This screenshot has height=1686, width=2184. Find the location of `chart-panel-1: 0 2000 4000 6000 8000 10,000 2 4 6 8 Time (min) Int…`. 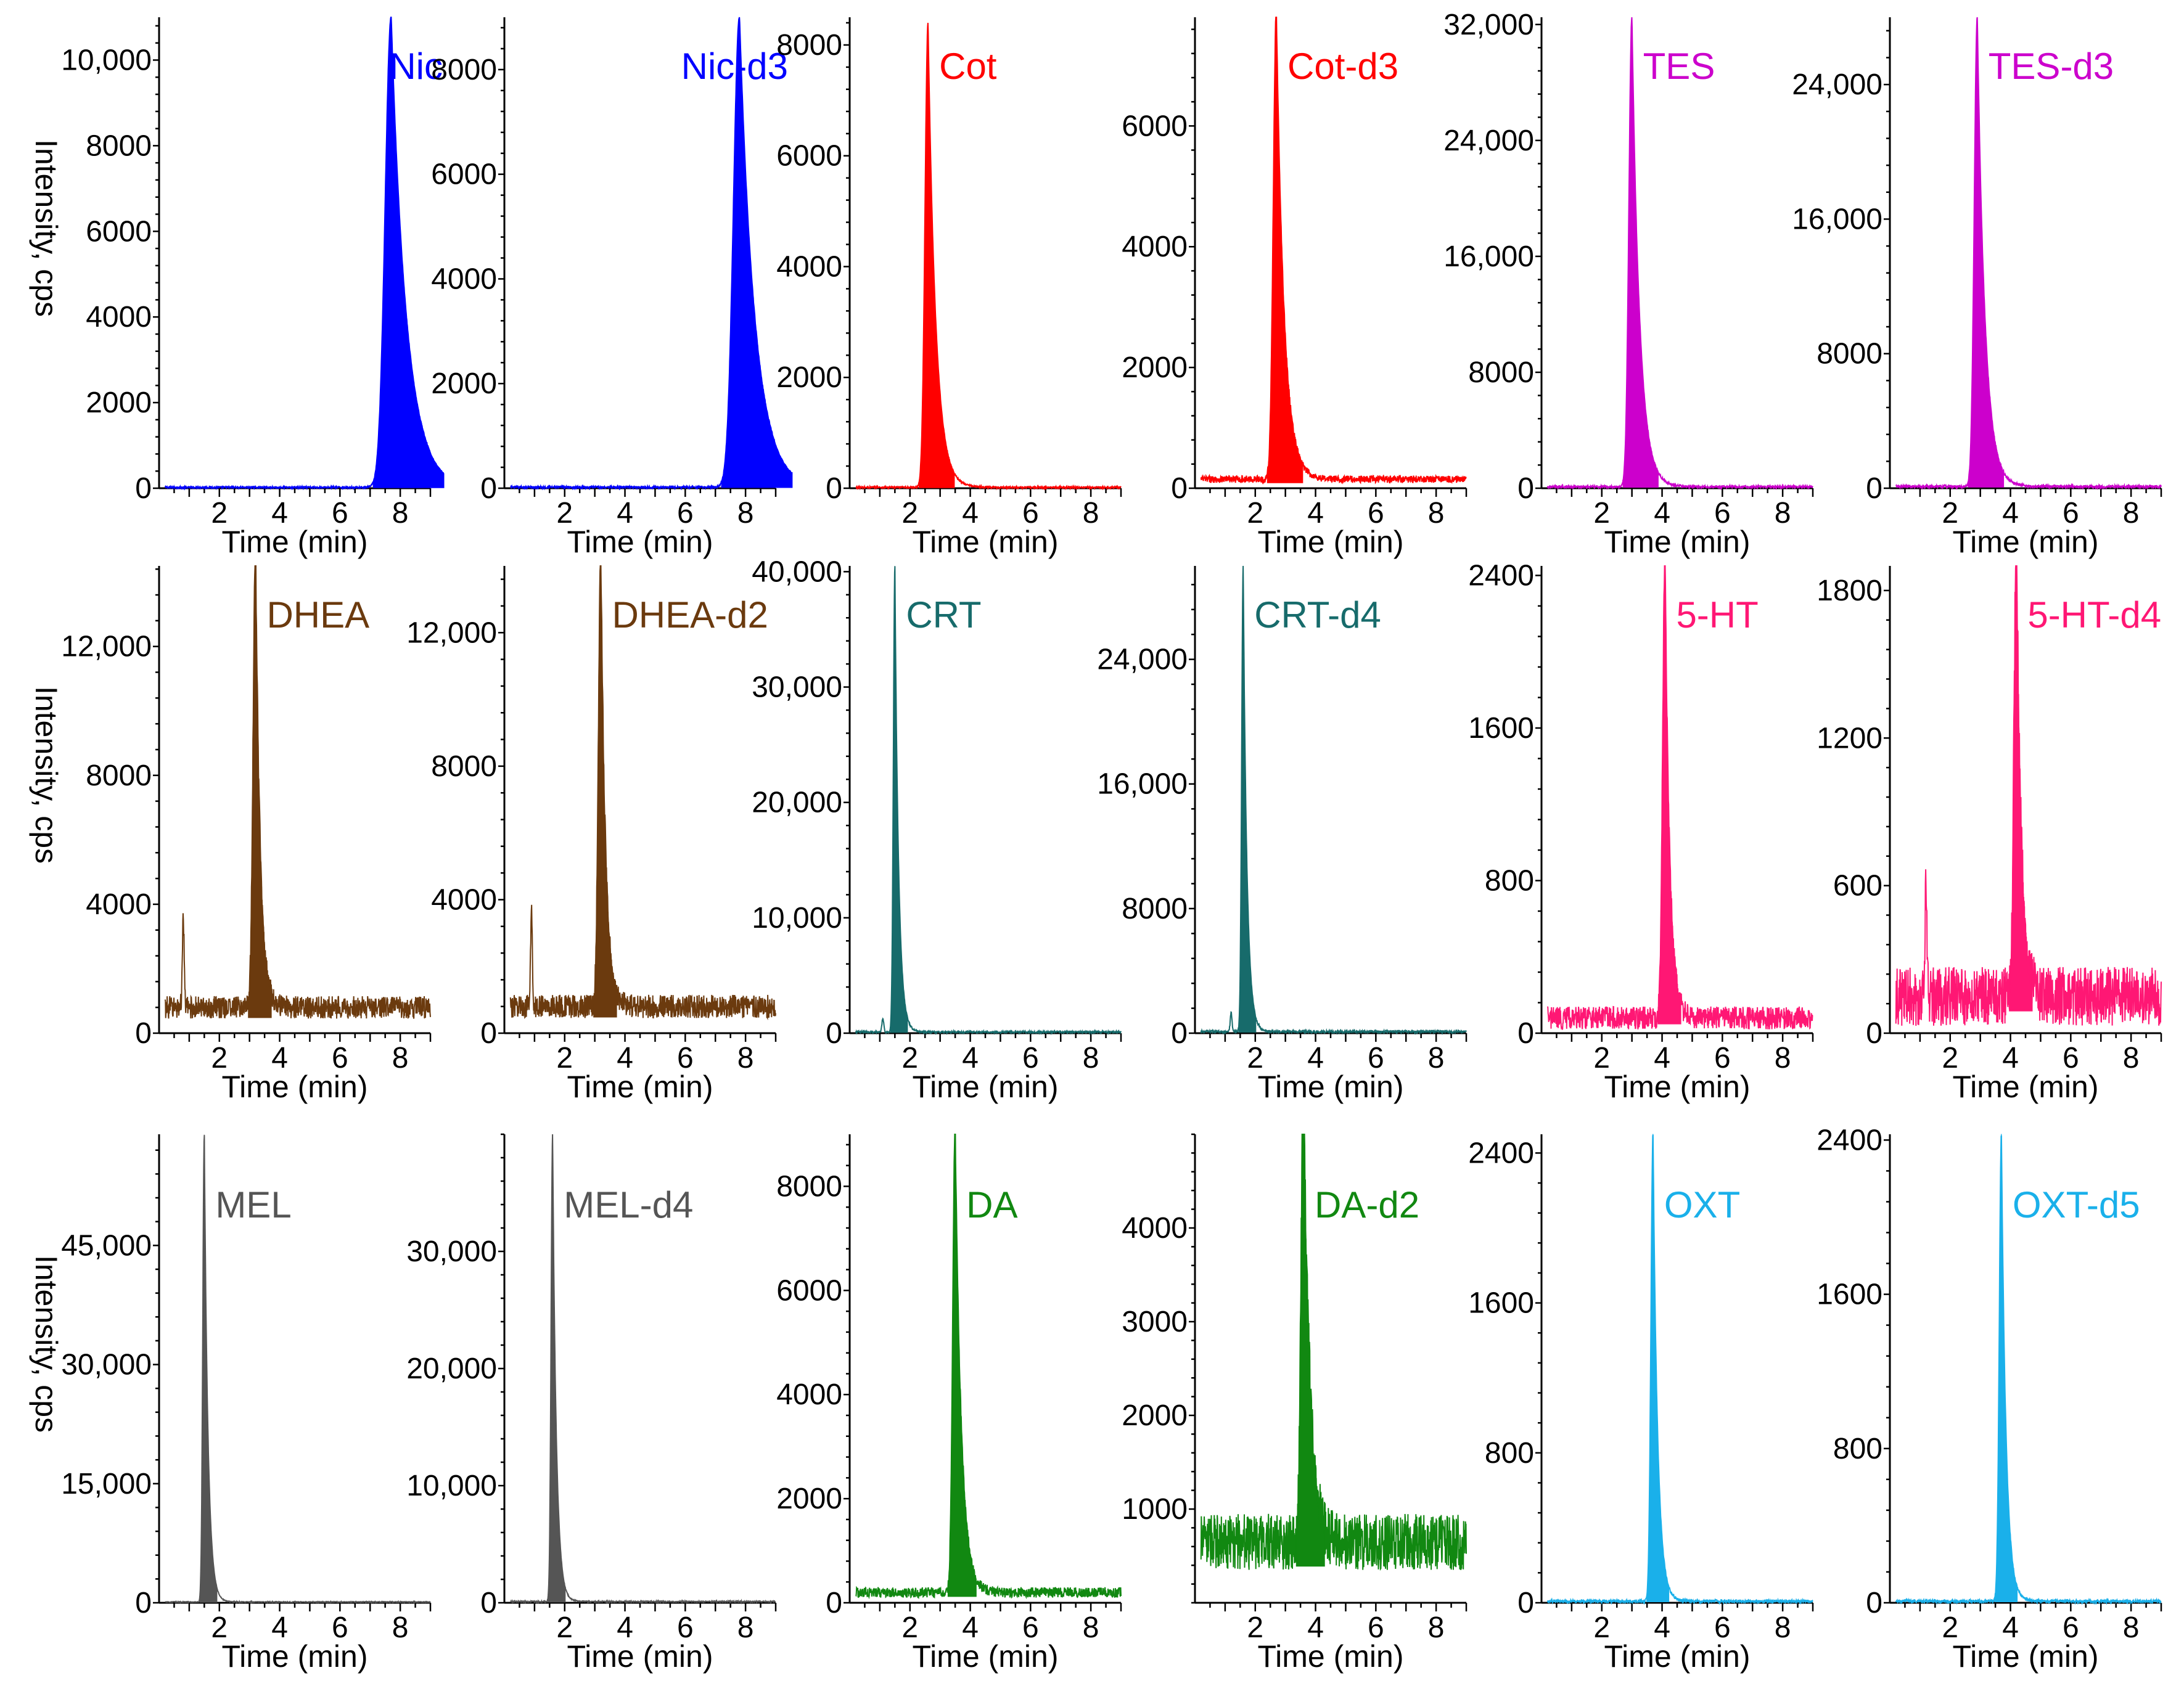

chart-panel-1: 0 2000 4000 6000 8000 10,000 2 4 6 8 Time (min) Int… is located at coordinates (237, 288).